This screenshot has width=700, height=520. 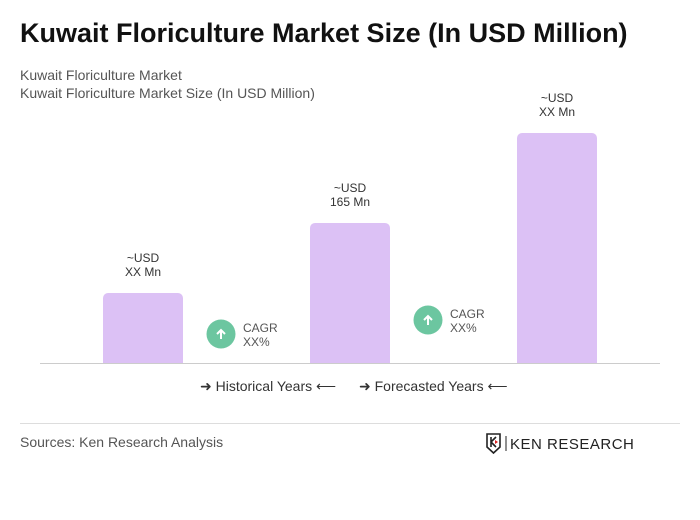 I want to click on subtitle: Kuwait Floriculture Market, so click(x=101, y=75).